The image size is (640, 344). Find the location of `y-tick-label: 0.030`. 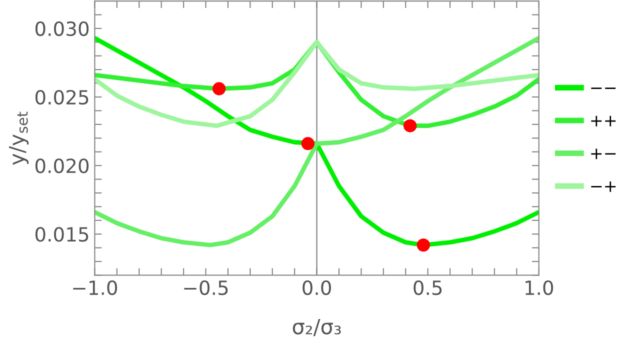

y-tick-label: 0.030 is located at coordinates (62, 28).